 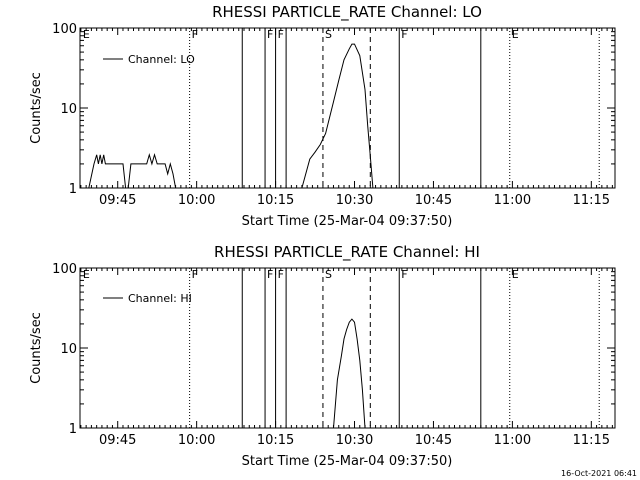 I want to click on chart-title: RHESSI PARTICLE_RATE Channel: LO, so click(x=347, y=12).